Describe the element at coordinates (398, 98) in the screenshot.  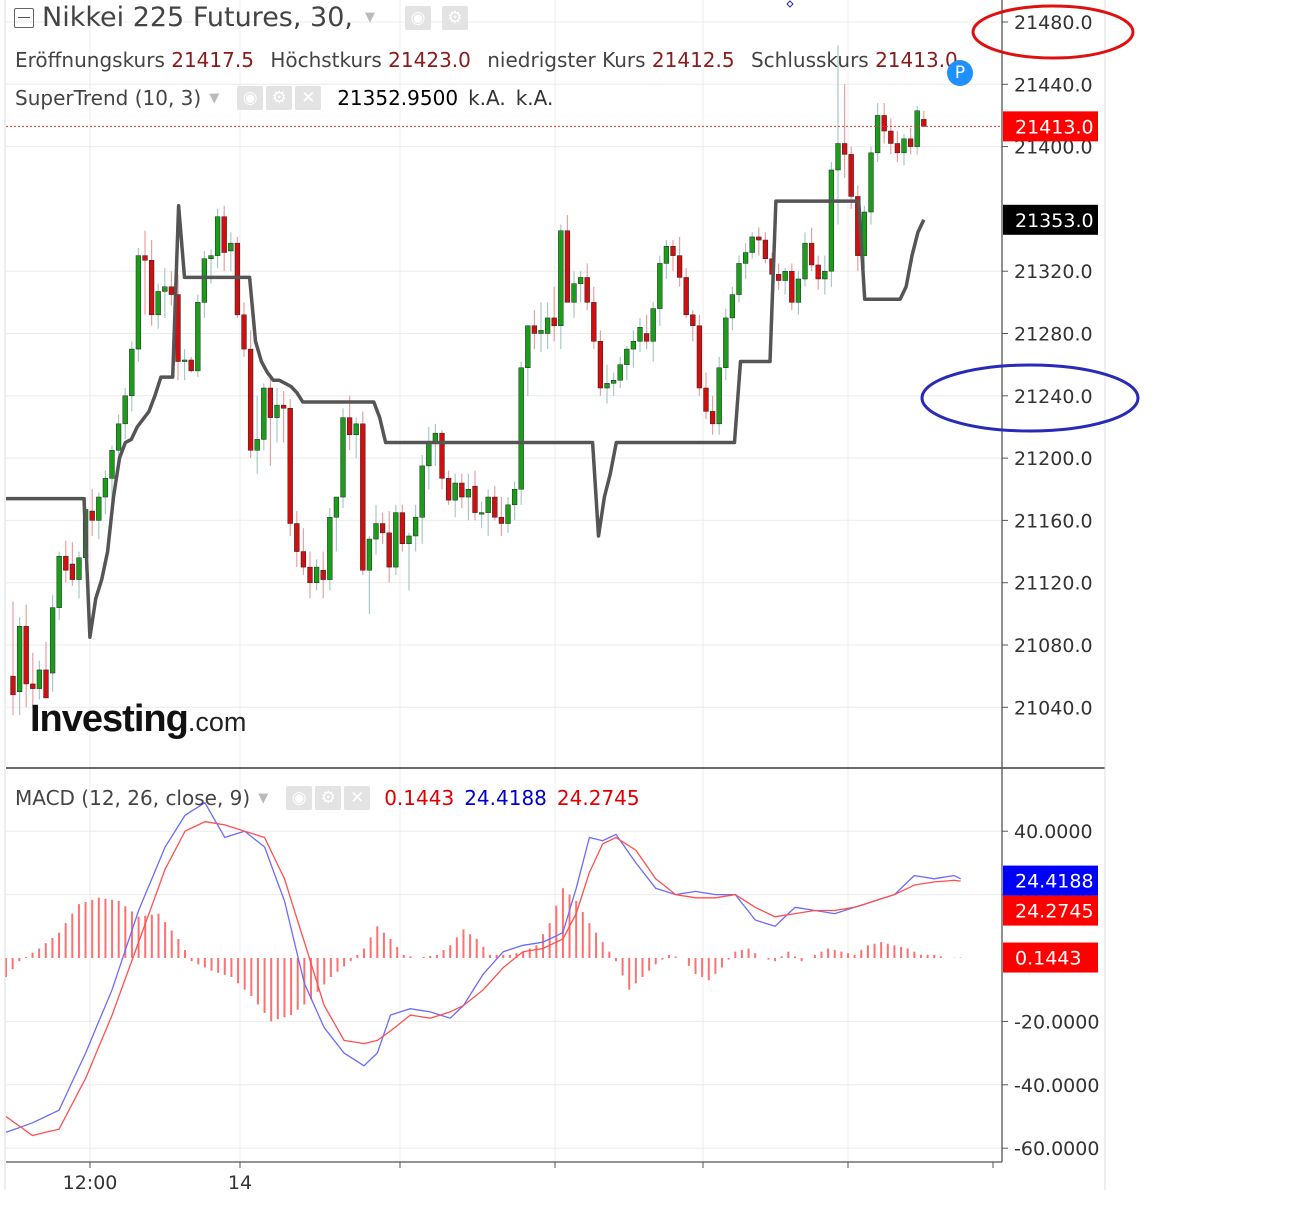
I see `supertrend-value: 21352.9500` at that location.